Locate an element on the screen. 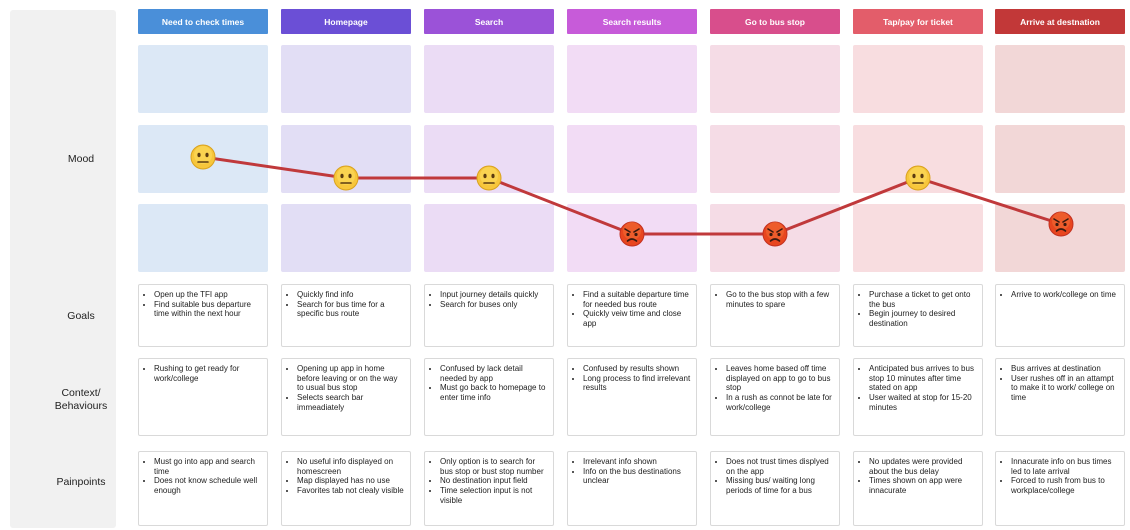 The image size is (1130, 530). list-item: Quickly veiw time and close app is located at coordinates (637, 318).